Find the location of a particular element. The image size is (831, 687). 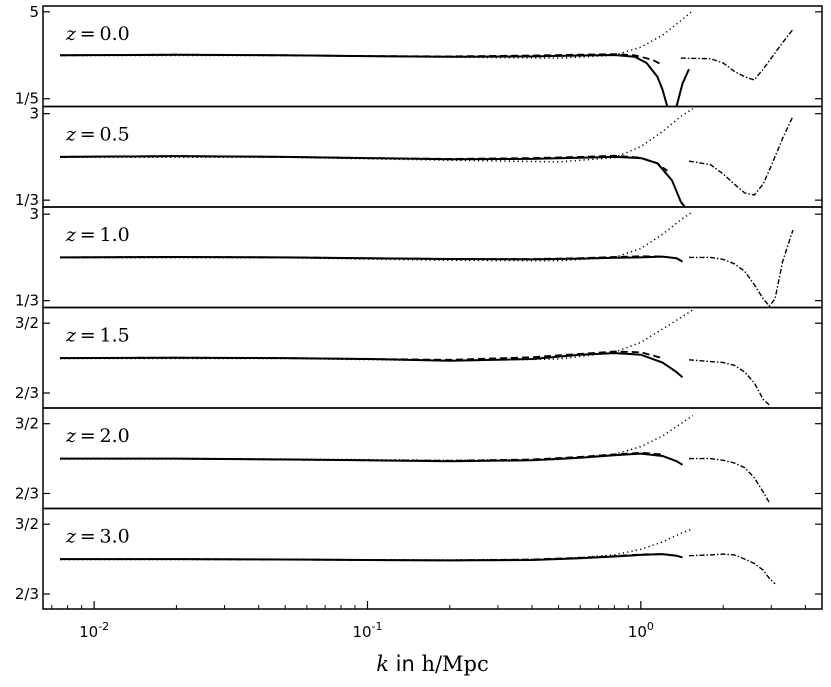

panel-1: 3 1/3 z = 0.5 is located at coordinates (419, 157).